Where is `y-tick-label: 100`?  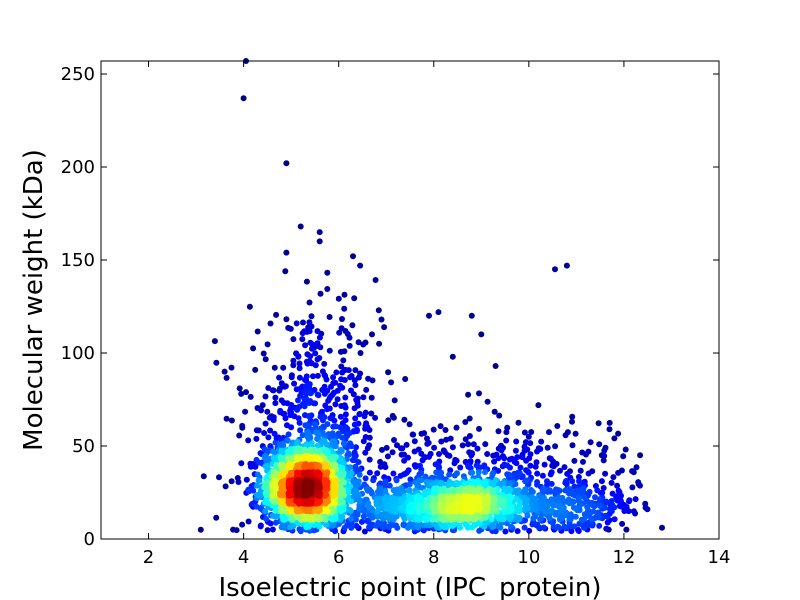
y-tick-label: 100 is located at coordinates (78, 353).